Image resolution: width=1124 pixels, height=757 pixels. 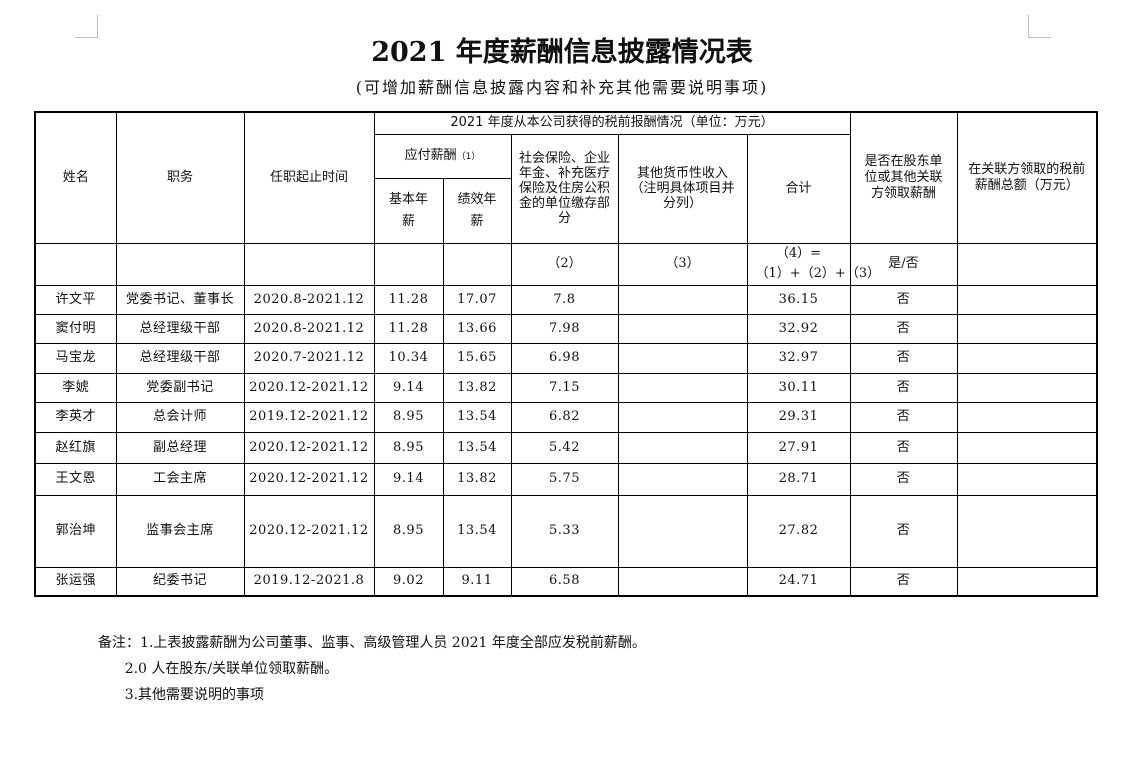 What do you see at coordinates (564, 328) in the screenshot?
I see `cell-social-insurance: 7.98` at bounding box center [564, 328].